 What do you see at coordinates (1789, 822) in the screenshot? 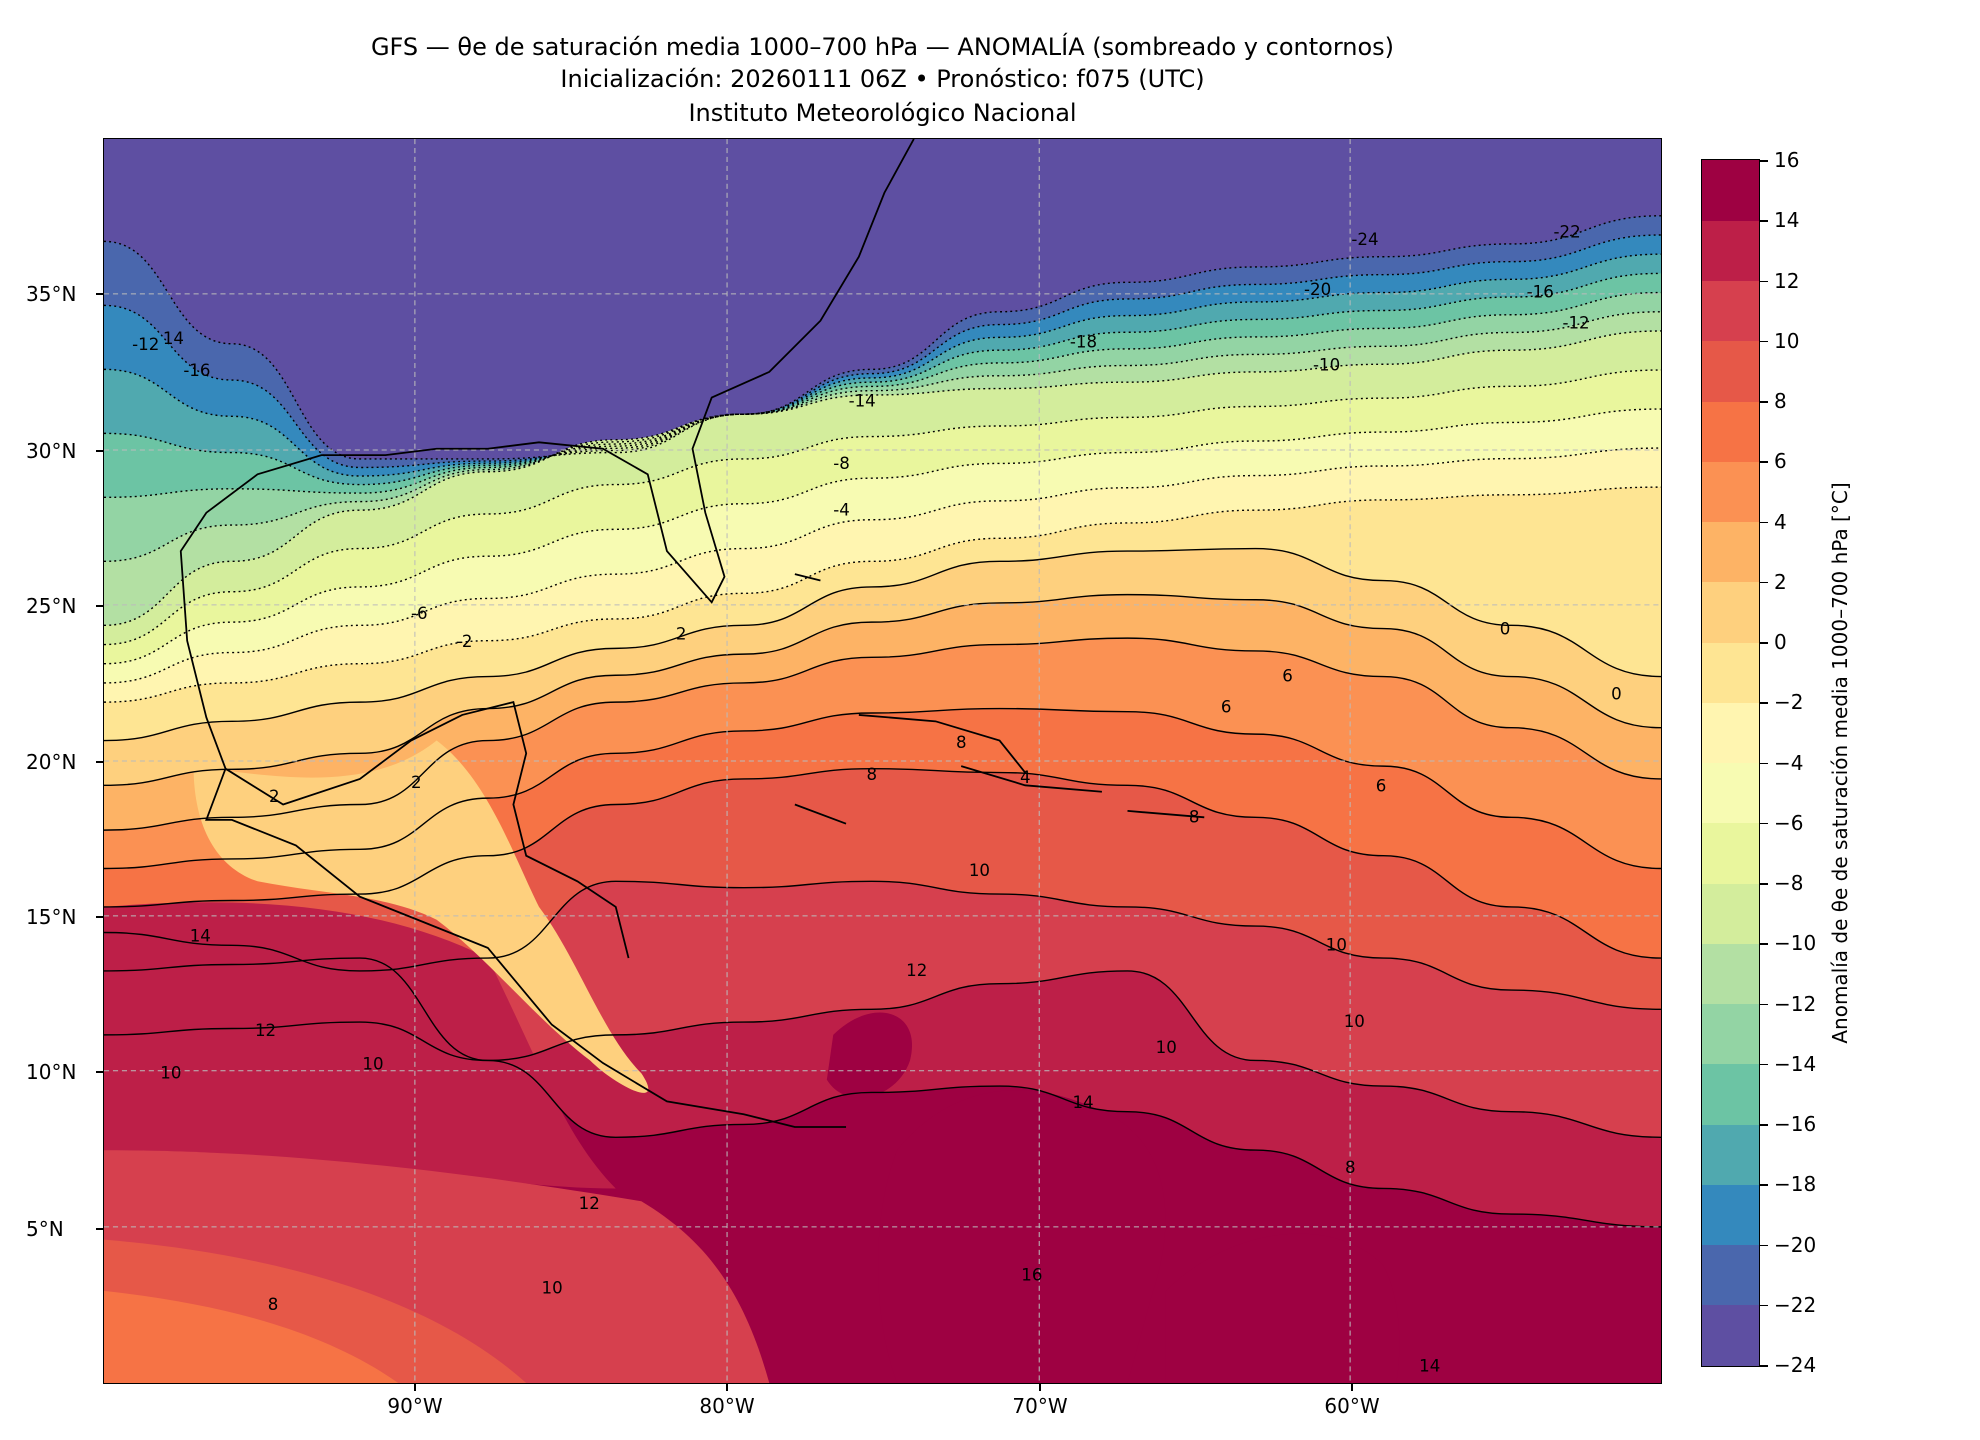
I see `colorbar-tick-label: −6` at bounding box center [1789, 822].